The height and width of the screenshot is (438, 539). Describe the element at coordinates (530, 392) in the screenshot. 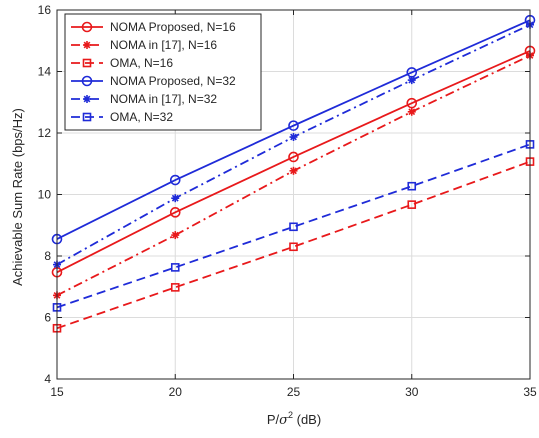

I see `x-tick-label: 35` at that location.